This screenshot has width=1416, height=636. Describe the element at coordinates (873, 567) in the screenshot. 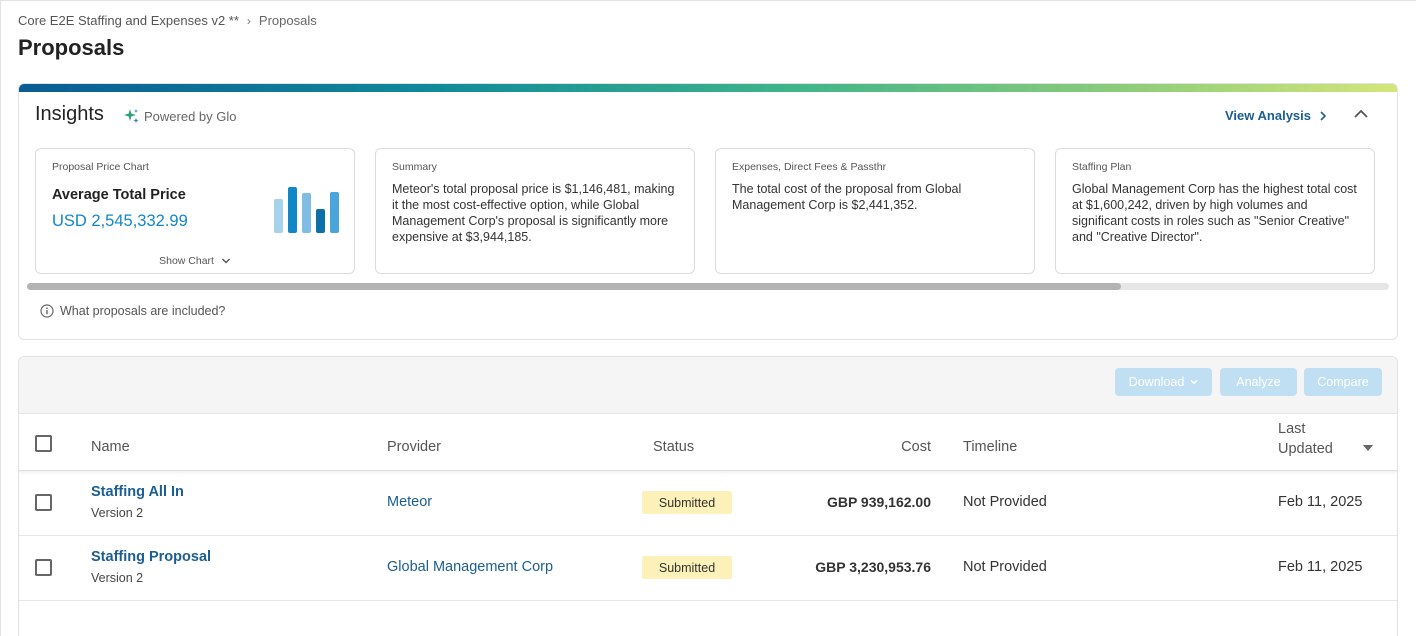

I see `proposal-cost: GBP 3,230,953.76` at that location.